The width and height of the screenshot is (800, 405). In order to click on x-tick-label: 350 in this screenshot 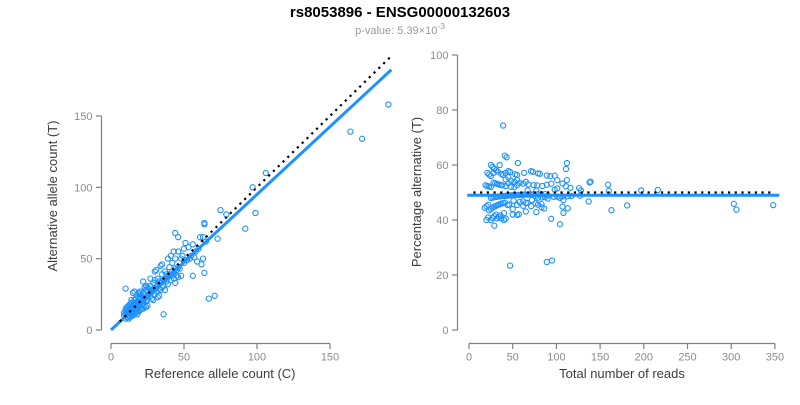, I will do `click(775, 358)`.